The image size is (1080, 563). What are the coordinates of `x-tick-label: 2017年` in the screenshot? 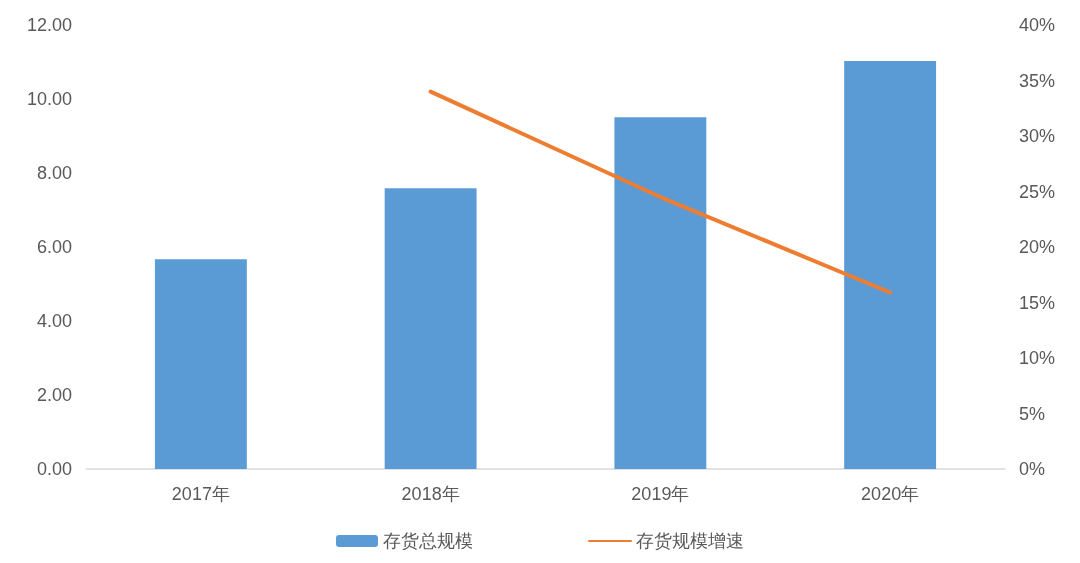 It's located at (200, 494).